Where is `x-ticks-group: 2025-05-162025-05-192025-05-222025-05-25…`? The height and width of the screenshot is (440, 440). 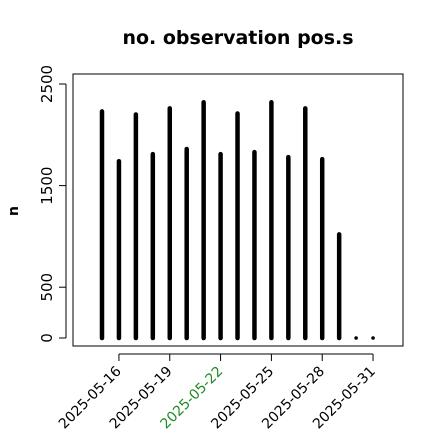
x-ticks-group: 2025-05-162025-05-192025-05-222025-05-25… is located at coordinates (217, 393).